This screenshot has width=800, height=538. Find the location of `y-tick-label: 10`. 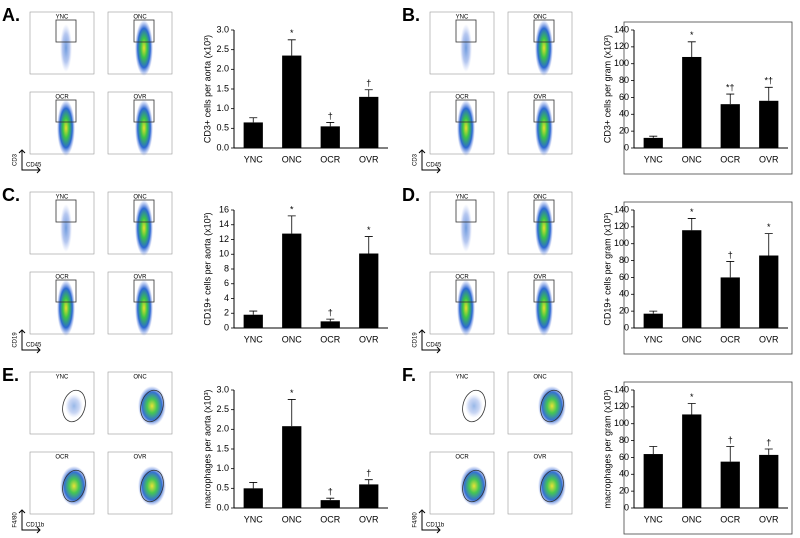

y-tick-label: 10 is located at coordinates (224, 254).